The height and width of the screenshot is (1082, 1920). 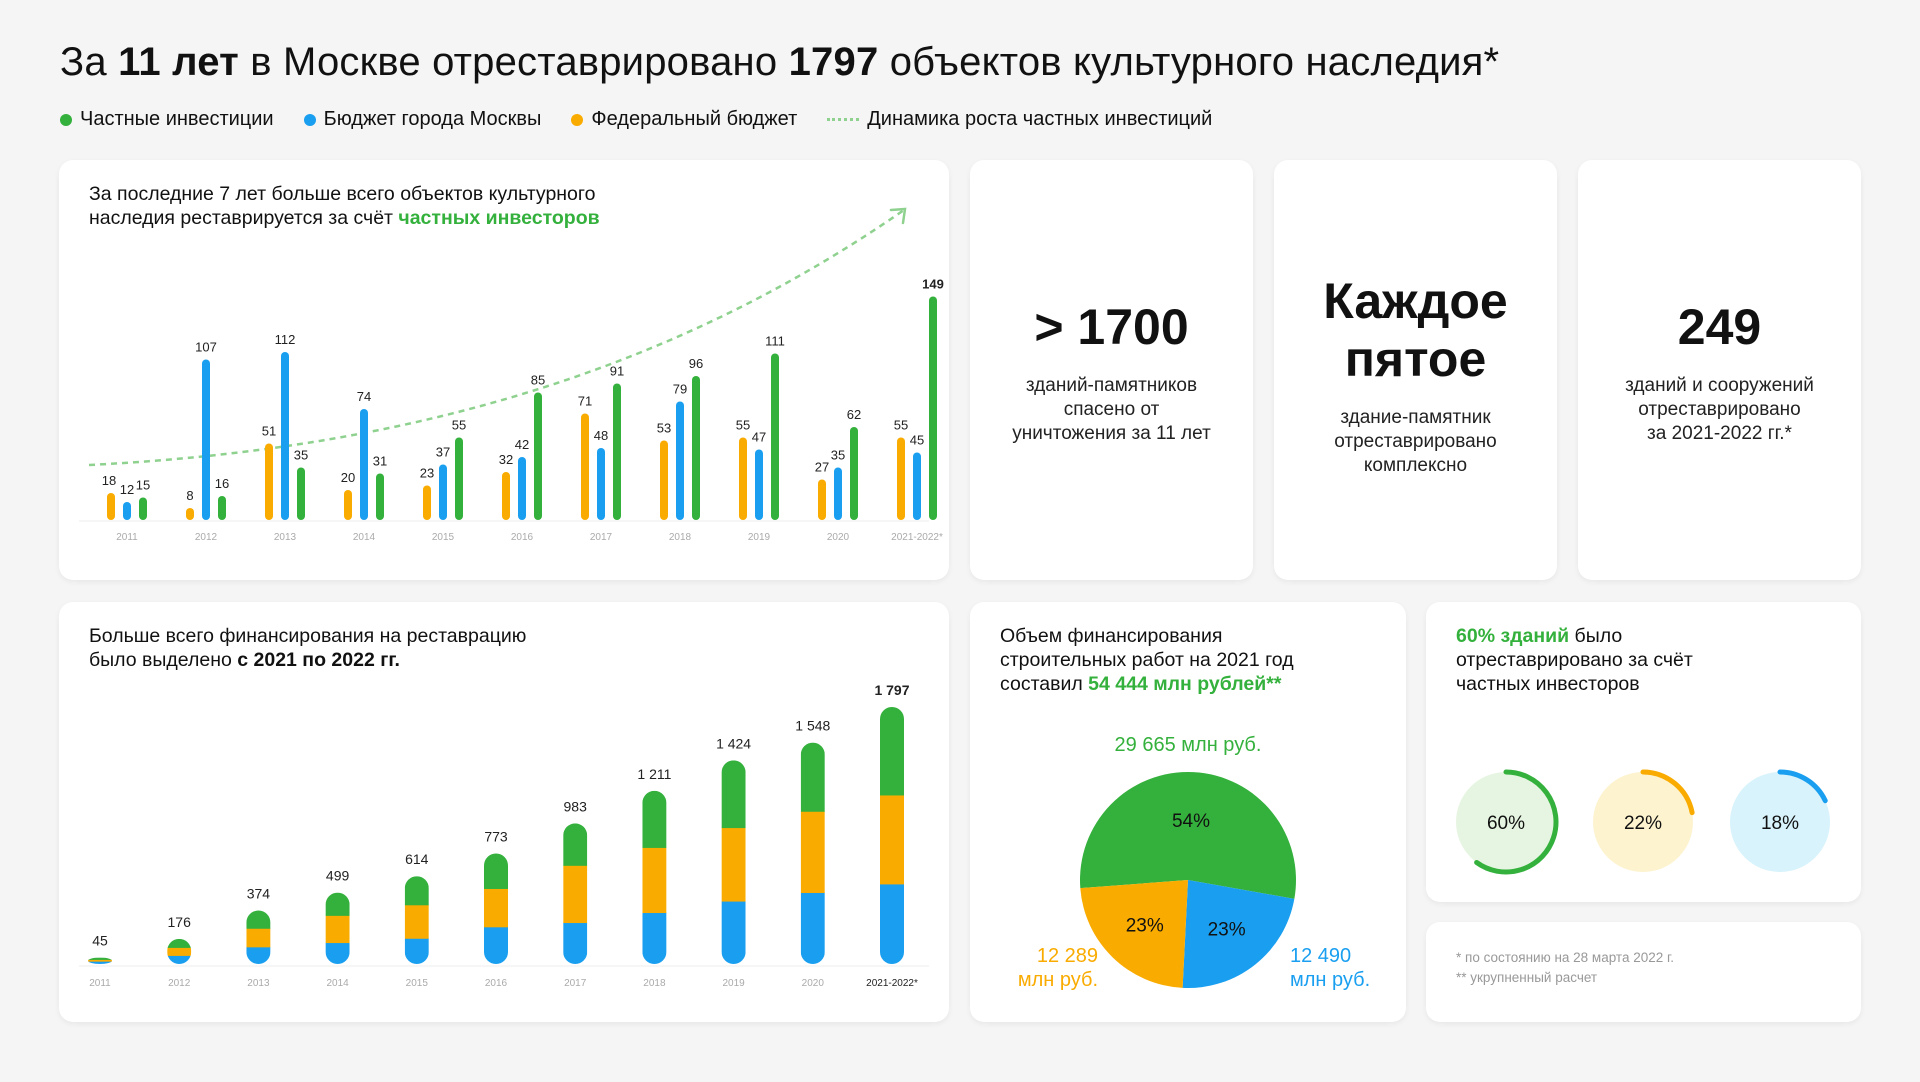 I want to click on pie-label-federal: 12 289 млн руб., so click(x=1057, y=968).